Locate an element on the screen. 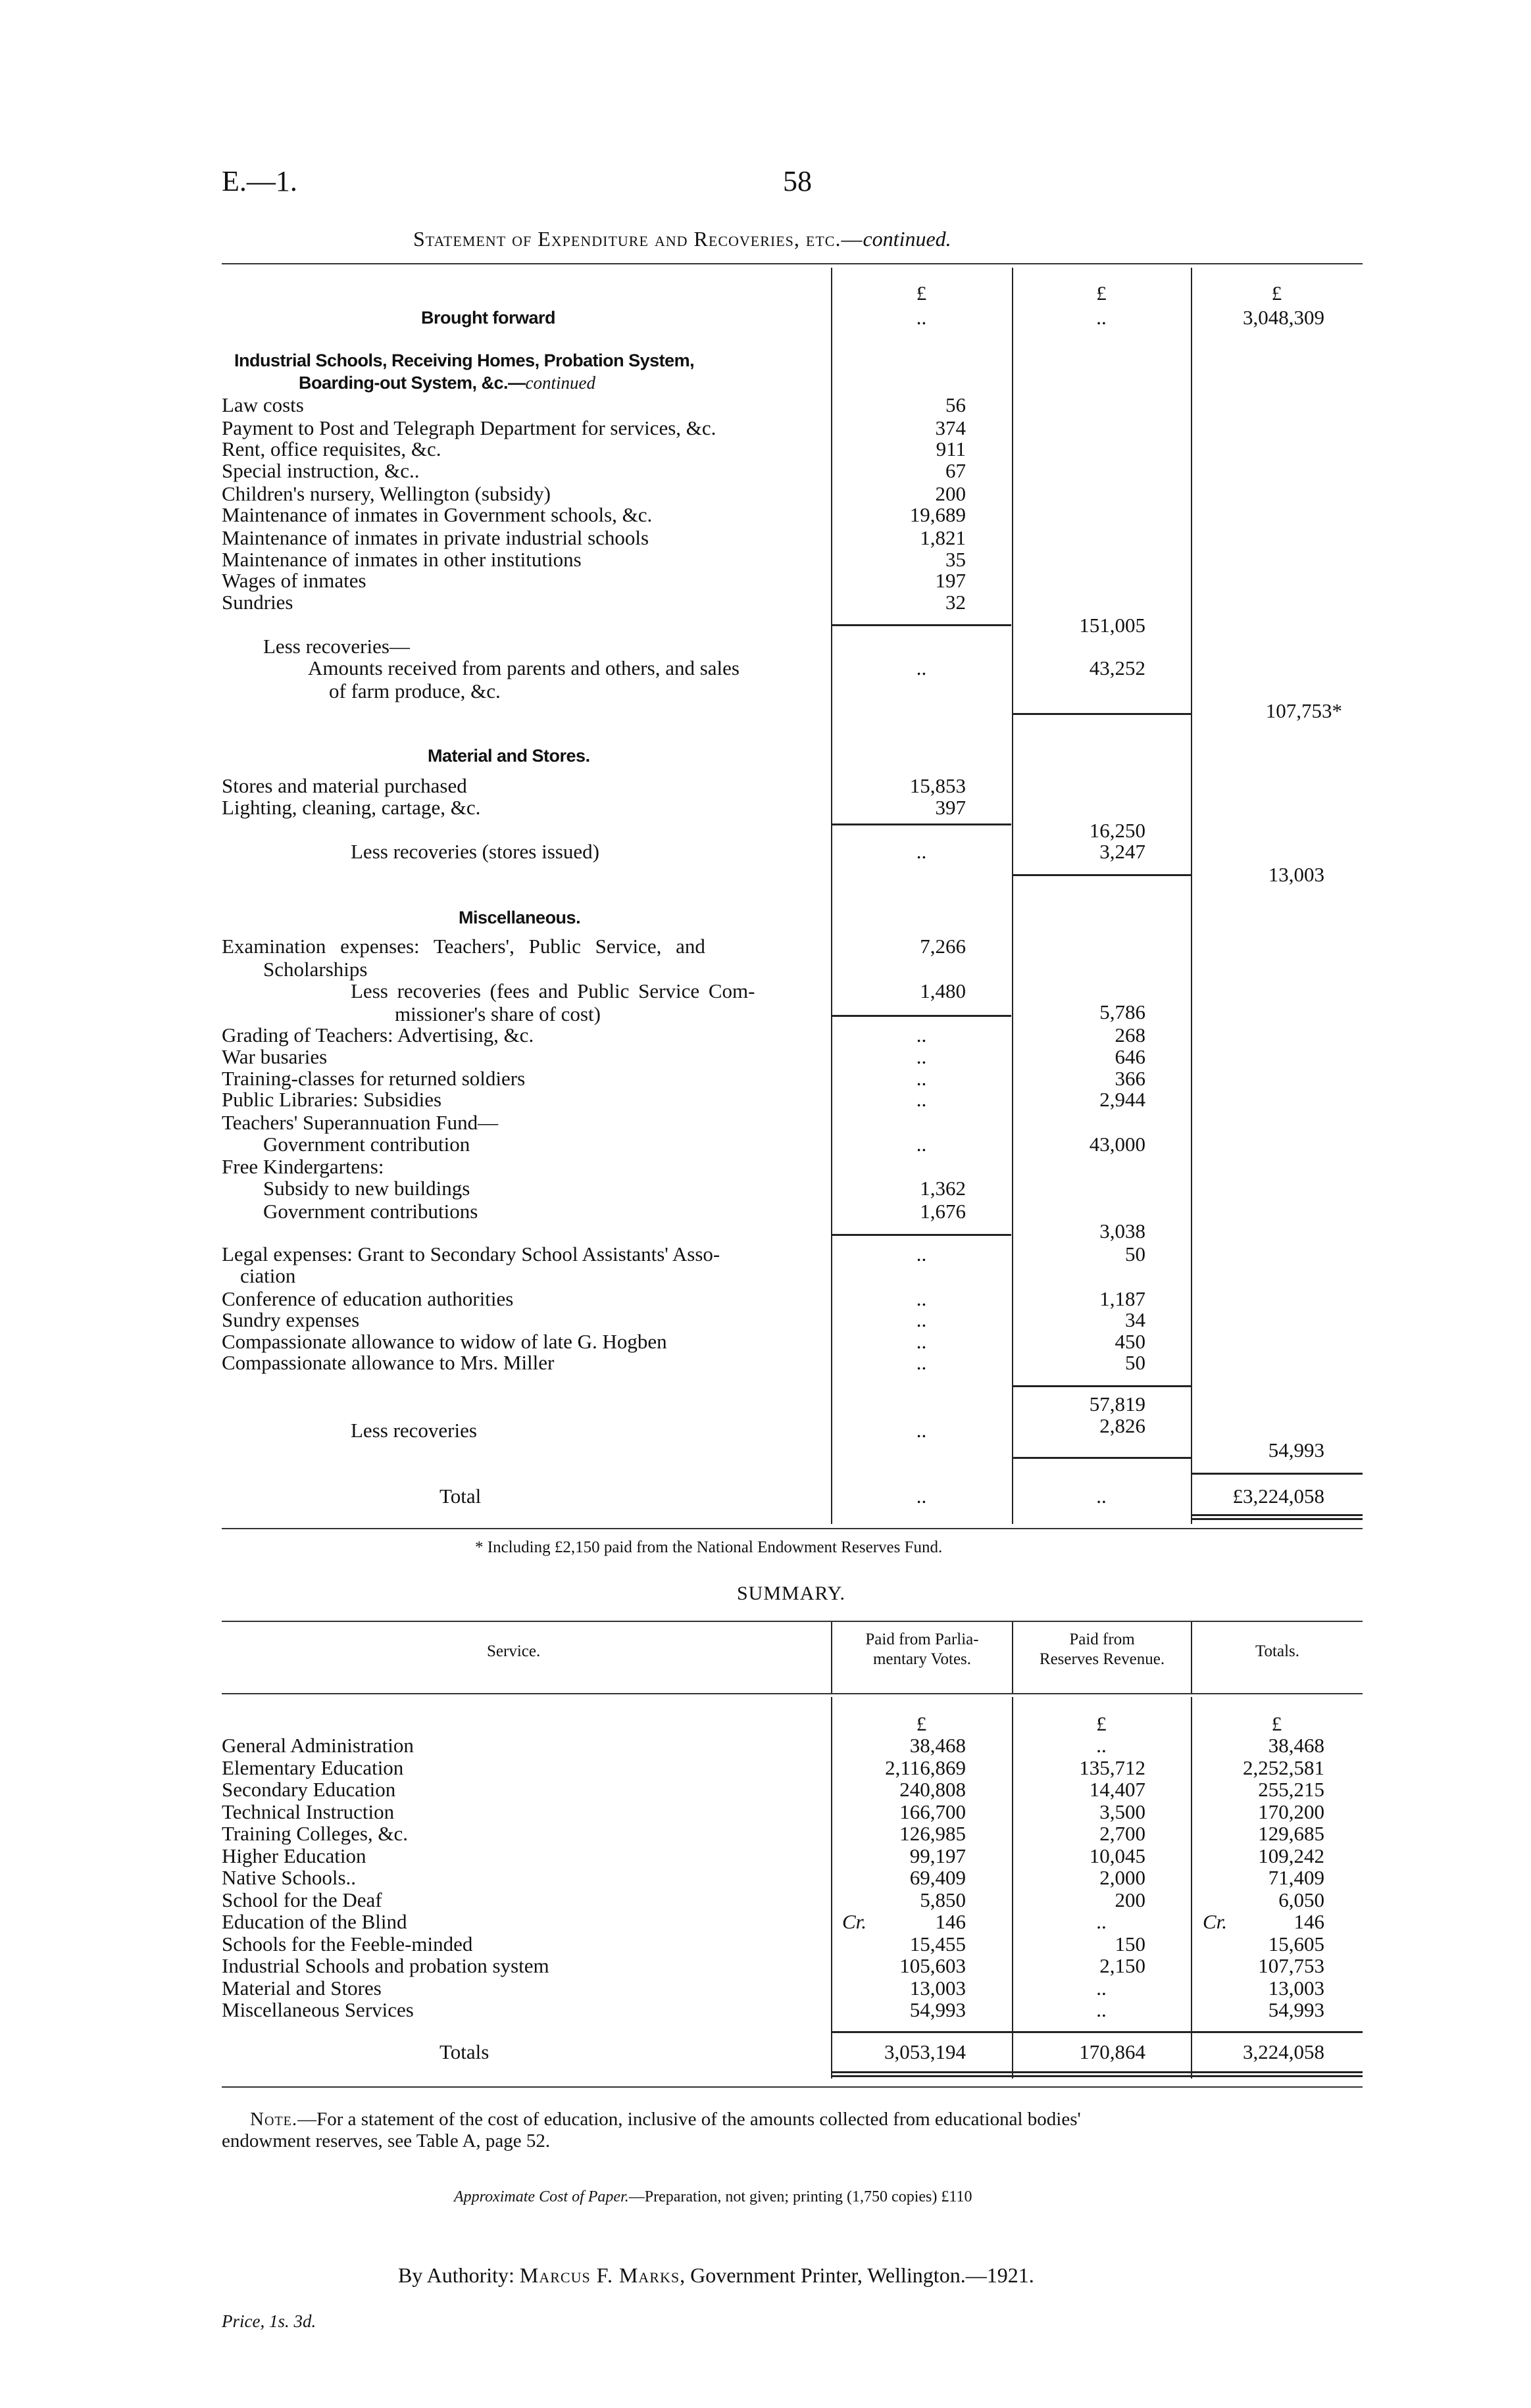 This screenshot has height=2408, width=1531. item-label: Government contribution is located at coordinates (366, 1144).